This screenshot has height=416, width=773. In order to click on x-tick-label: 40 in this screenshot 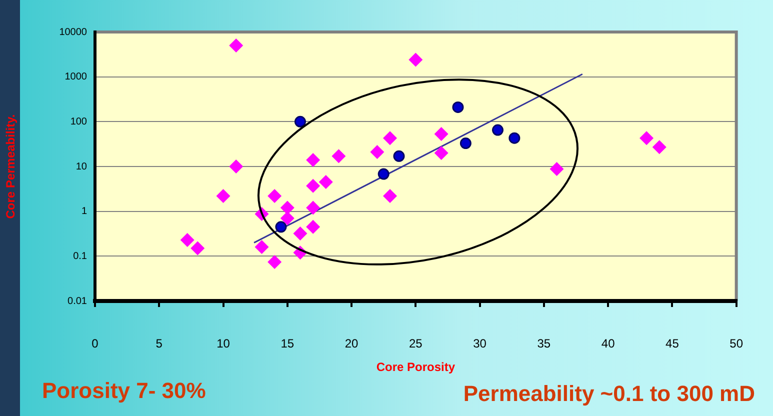, I will do `click(608, 343)`.